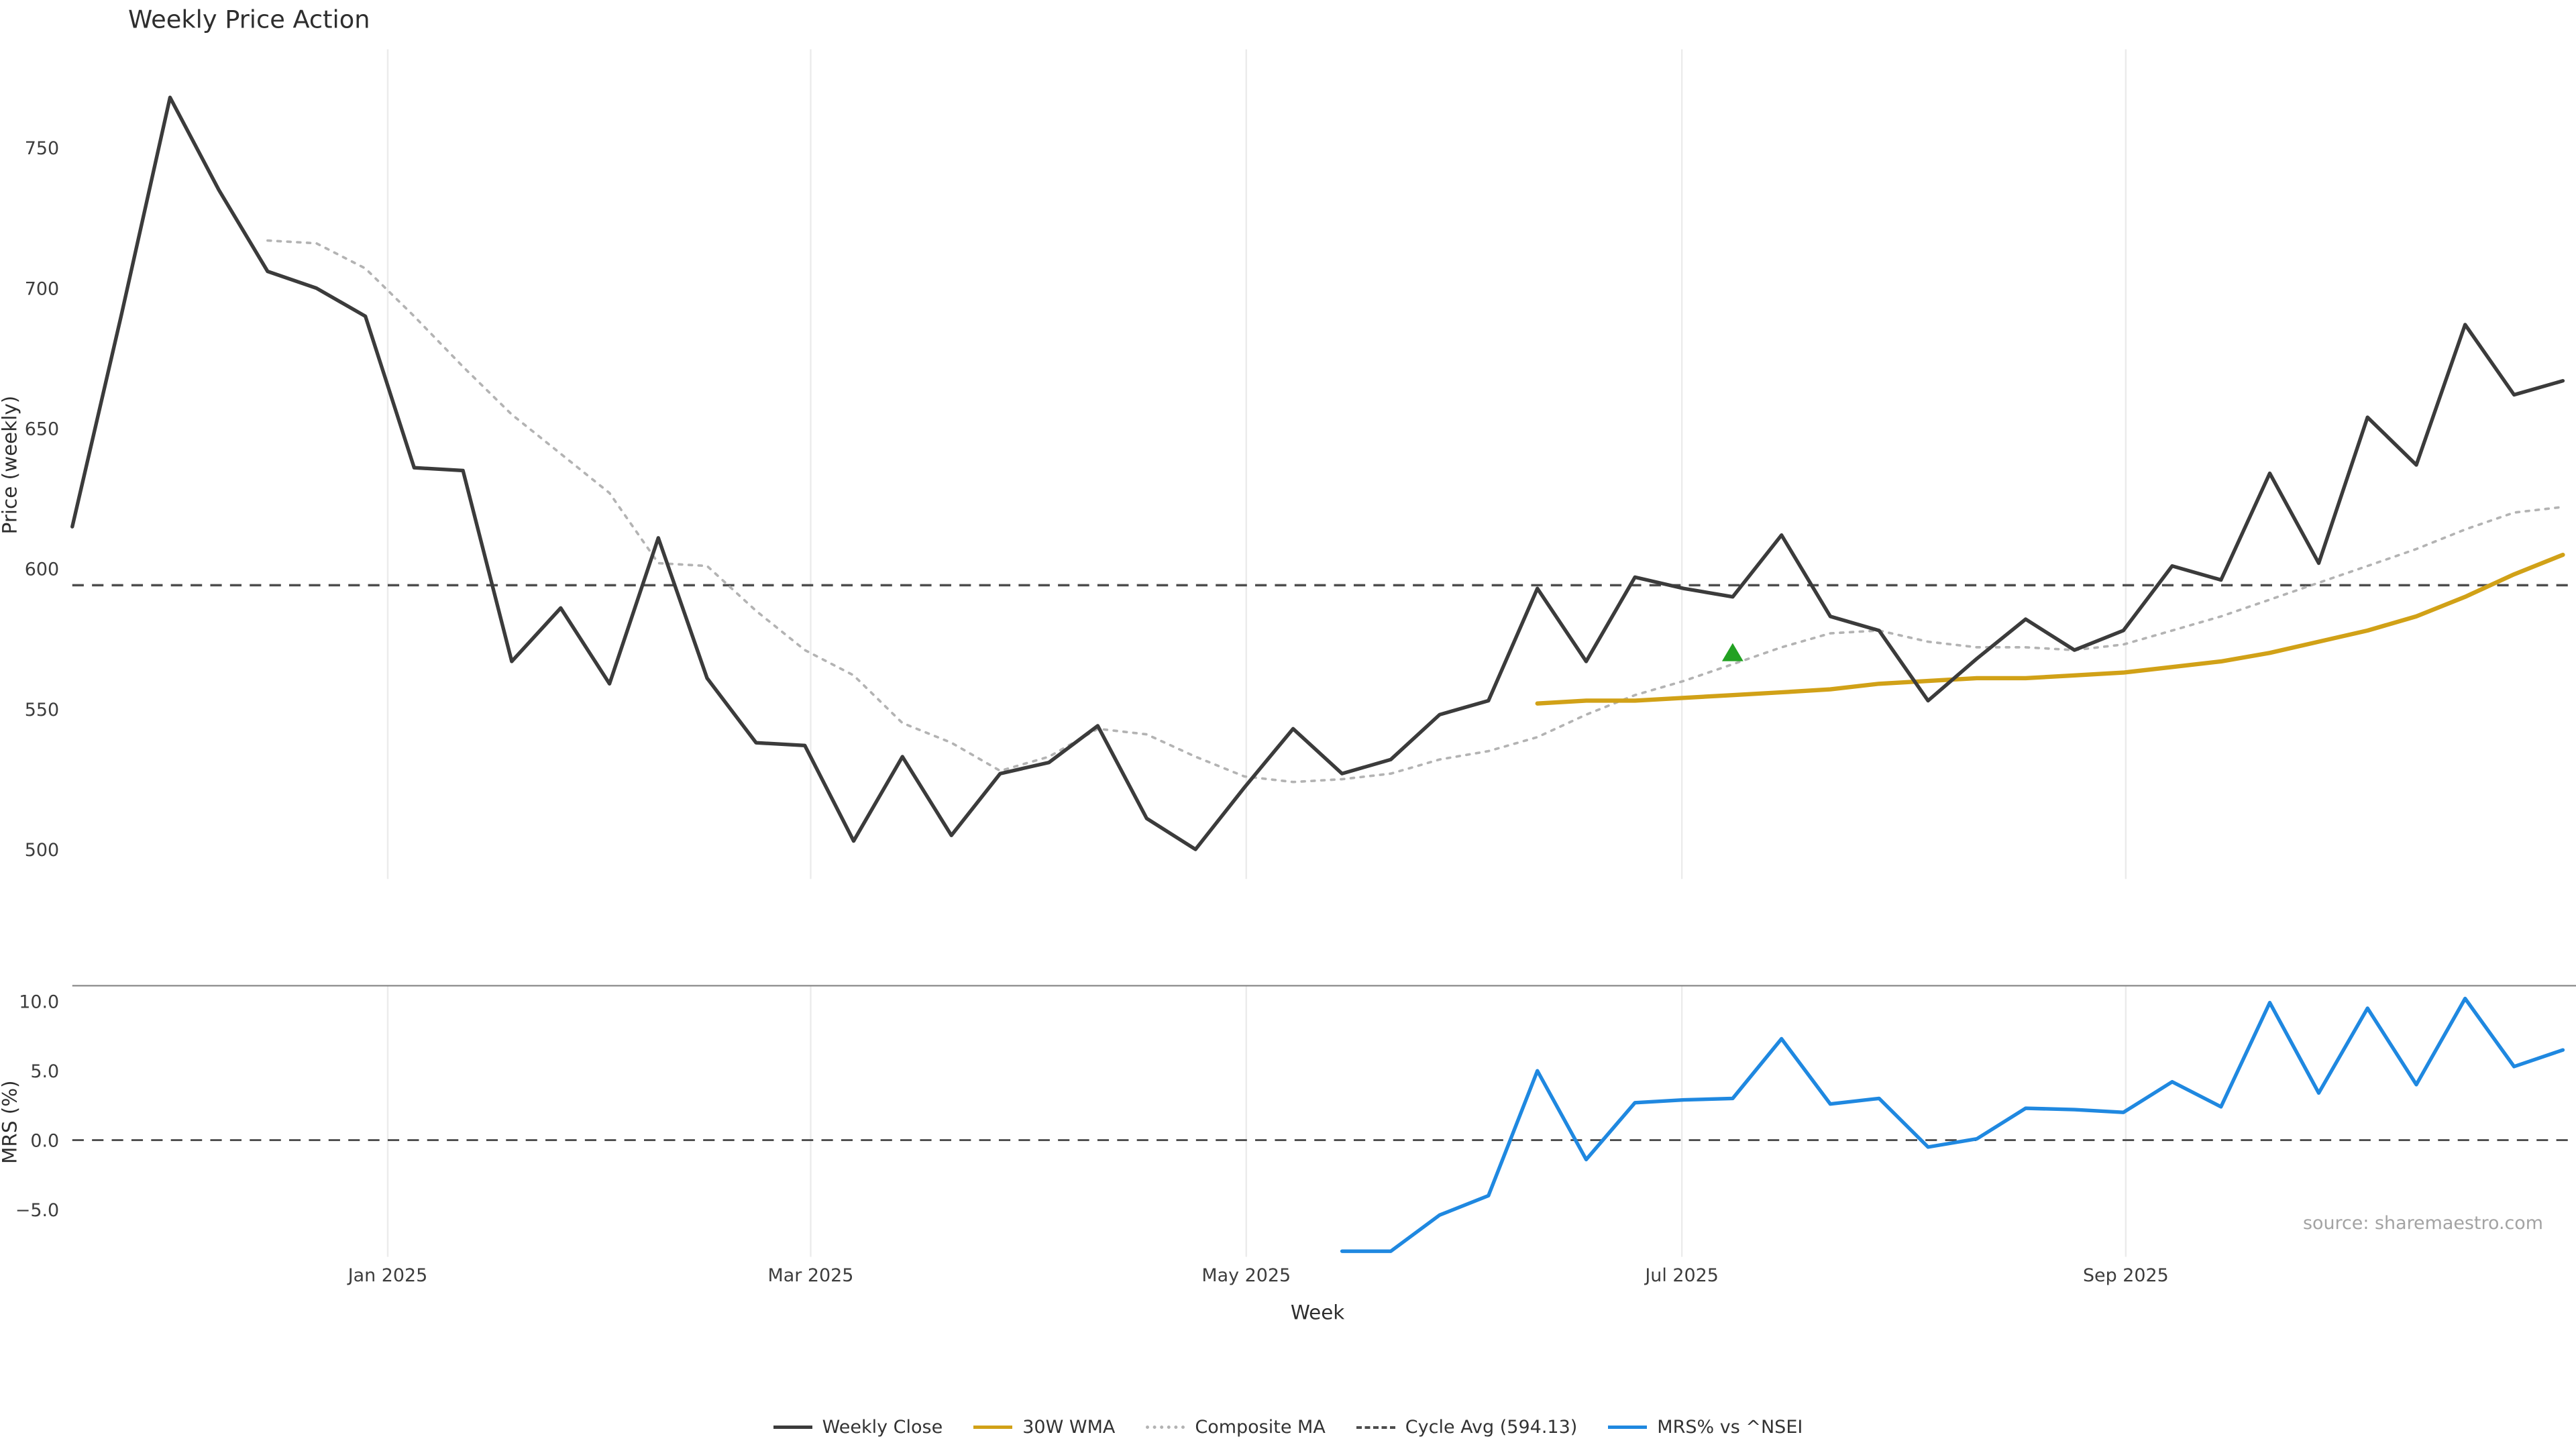 This screenshot has width=2576, height=1449. I want to click on legend-item-composite-ma: Composite MA, so click(1236, 1427).